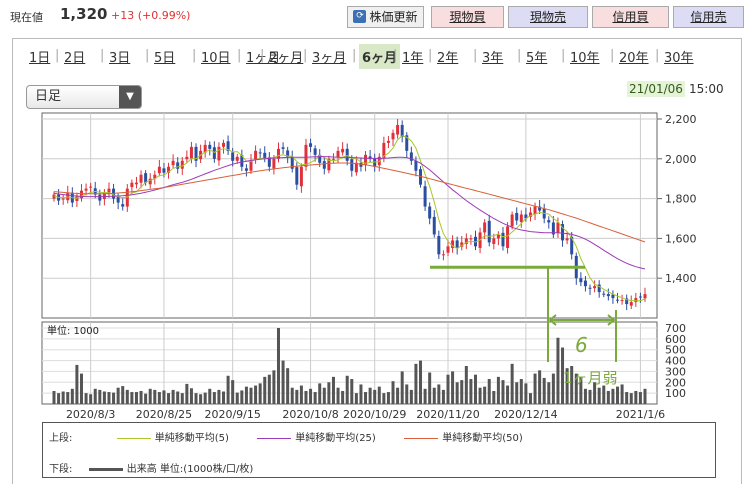 This screenshot has width=749, height=484. I want to click on tab-3: 5日, so click(165, 58).